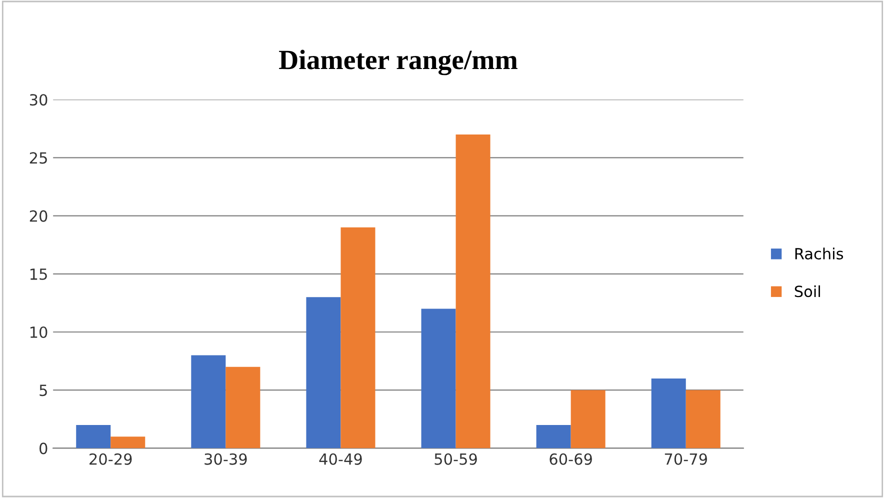  Describe the element at coordinates (819, 254) in the screenshot. I see `legend-label: Rachis` at that location.